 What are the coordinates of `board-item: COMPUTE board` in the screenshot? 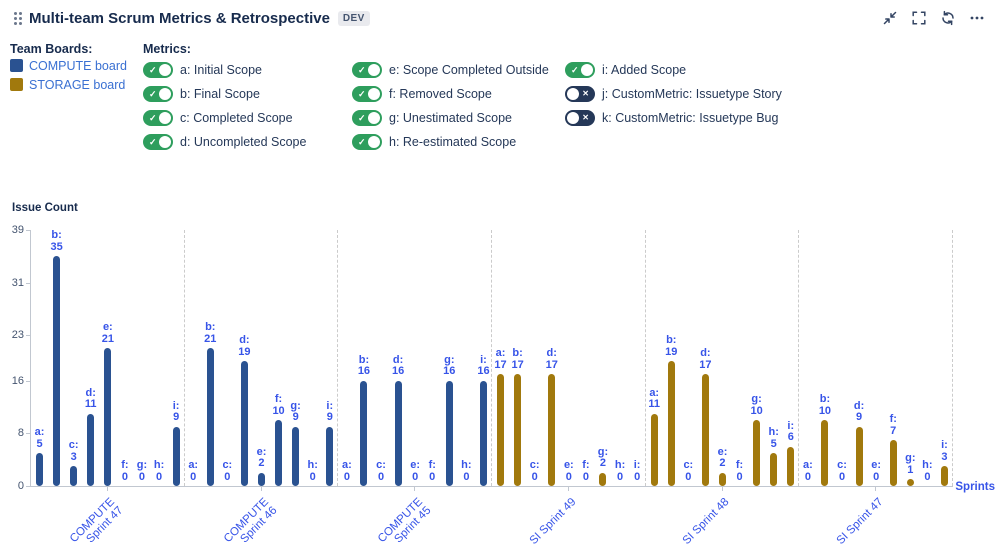 It's located at (68, 65).